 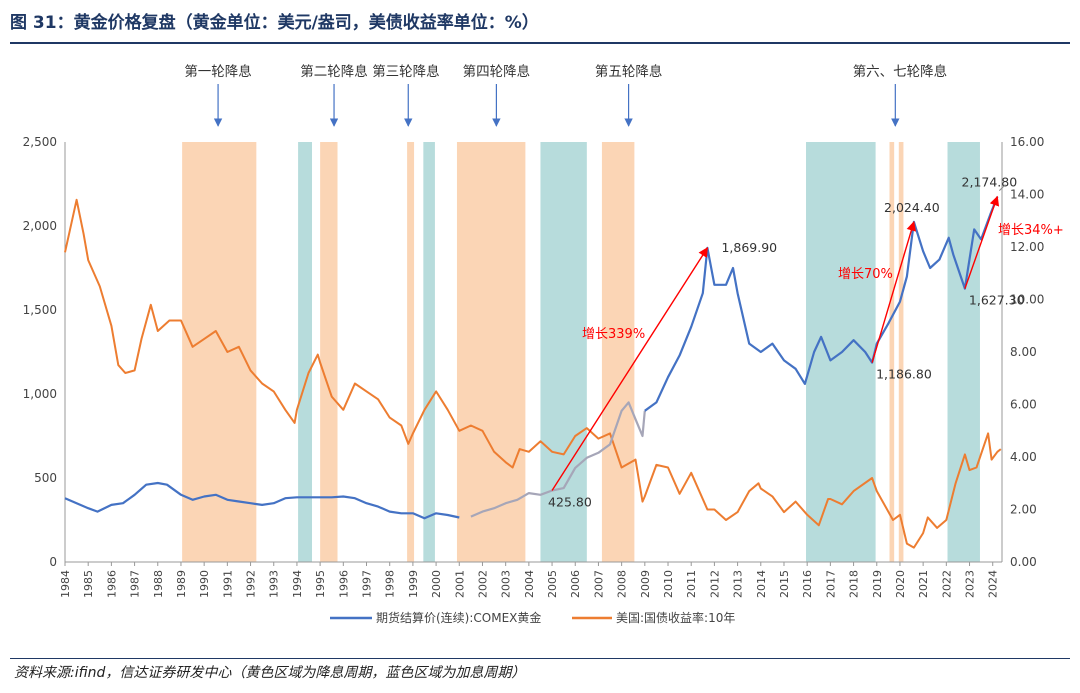 I want to click on x-tick-label: 2022, so click(x=946, y=584).